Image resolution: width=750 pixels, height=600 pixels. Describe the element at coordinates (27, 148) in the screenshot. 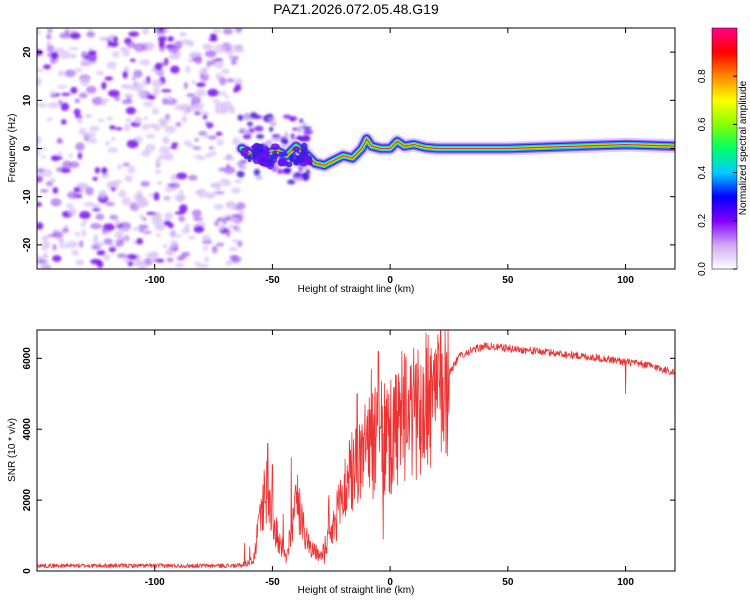

I see `y-tick-label: 0` at that location.